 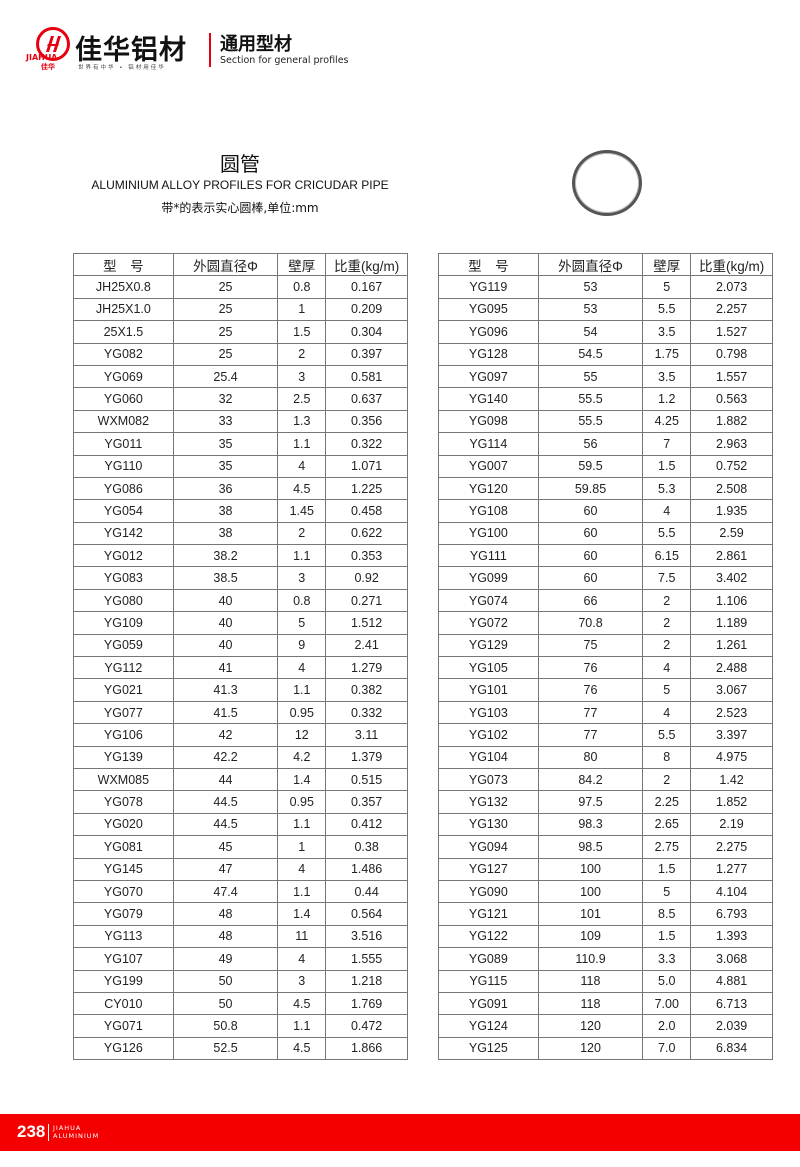 What do you see at coordinates (123, 466) in the screenshot?
I see `cell-model: YG110` at bounding box center [123, 466].